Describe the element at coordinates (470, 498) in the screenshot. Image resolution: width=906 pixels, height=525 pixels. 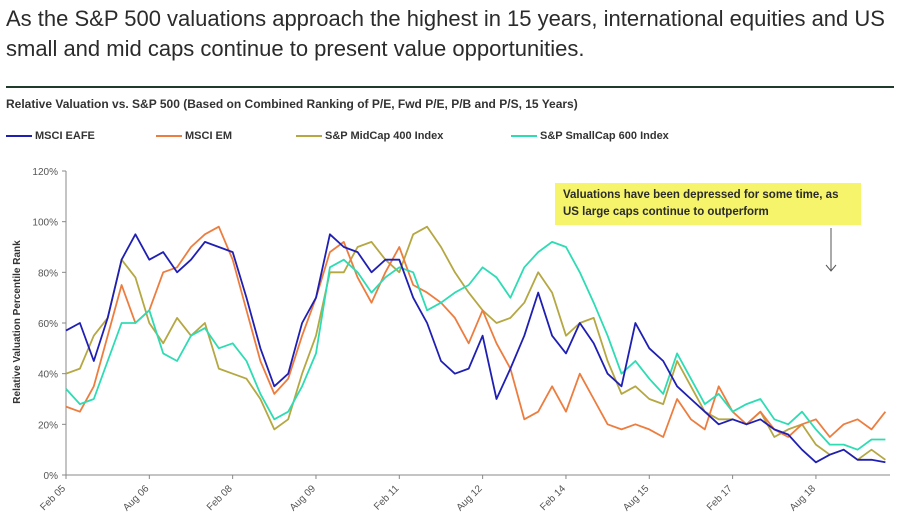
I see `x-tick-label: Aug 12` at that location.